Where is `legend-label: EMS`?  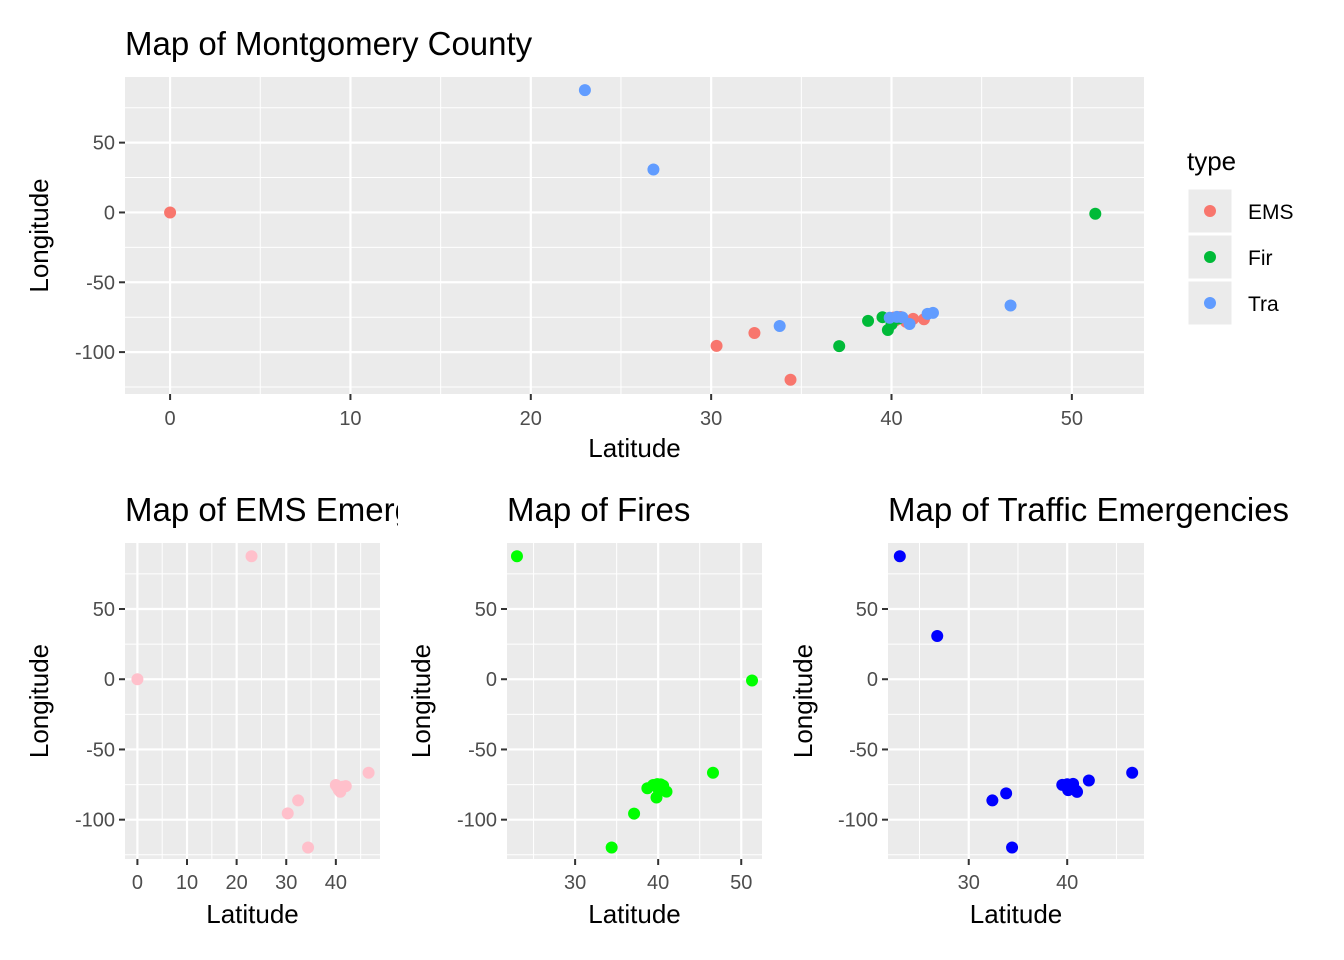
legend-label: EMS is located at coordinates (1271, 212).